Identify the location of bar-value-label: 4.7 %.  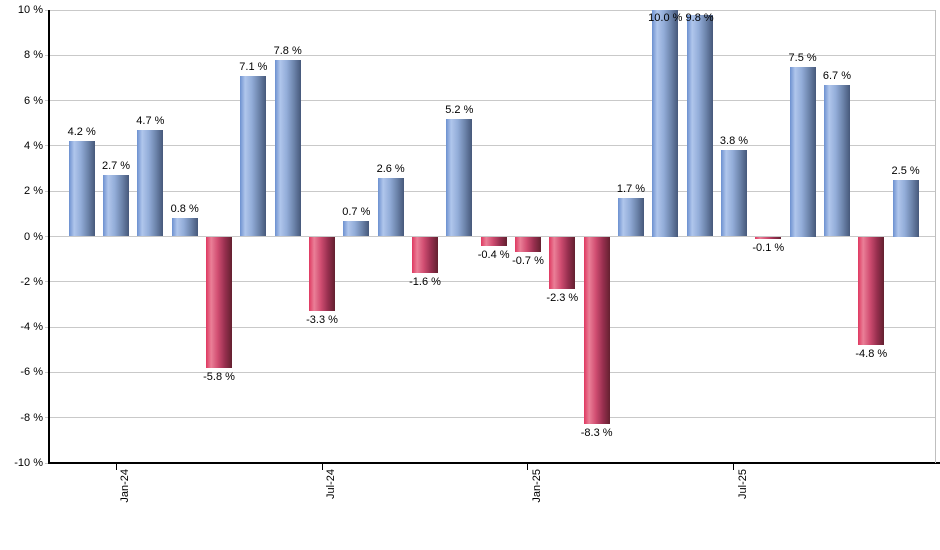
(150, 121).